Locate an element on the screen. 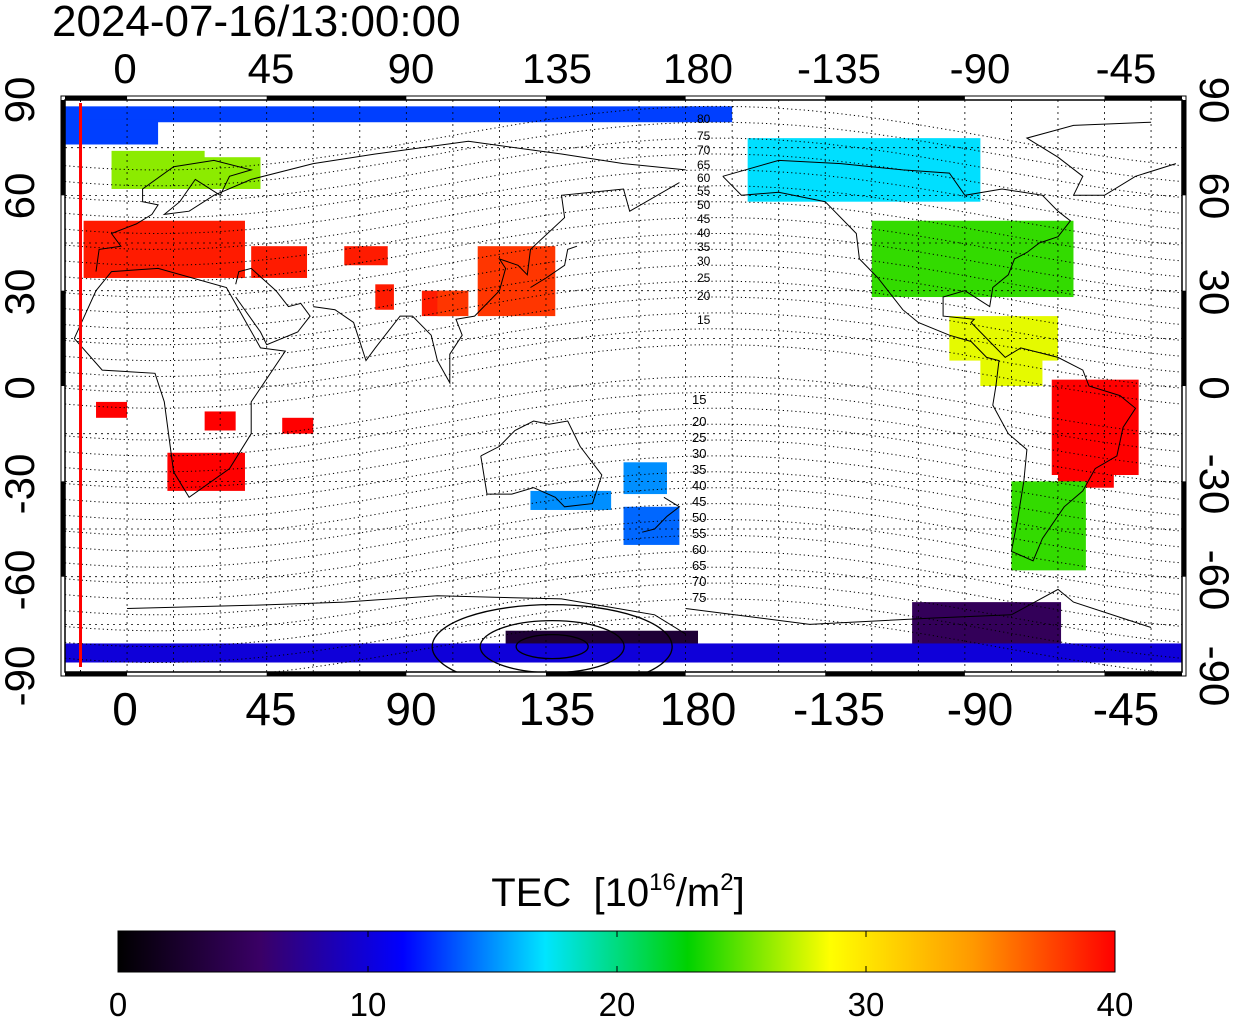 The width and height of the screenshot is (1235, 1023). y-tick-right: -60 is located at coordinates (1213, 580).